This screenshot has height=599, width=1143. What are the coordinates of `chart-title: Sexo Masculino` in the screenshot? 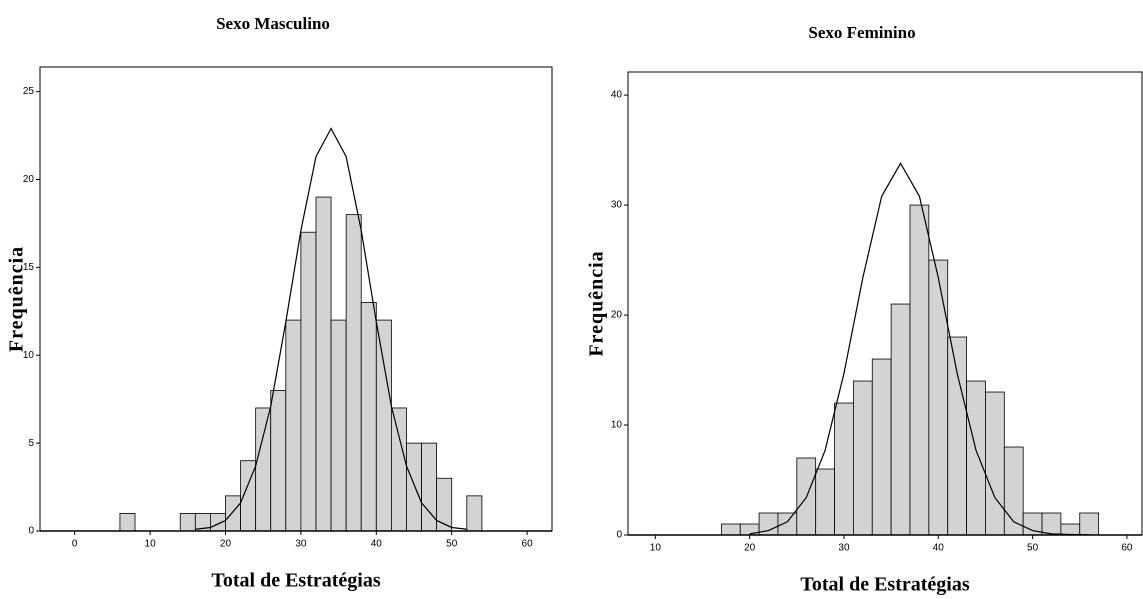 It's located at (273, 23).